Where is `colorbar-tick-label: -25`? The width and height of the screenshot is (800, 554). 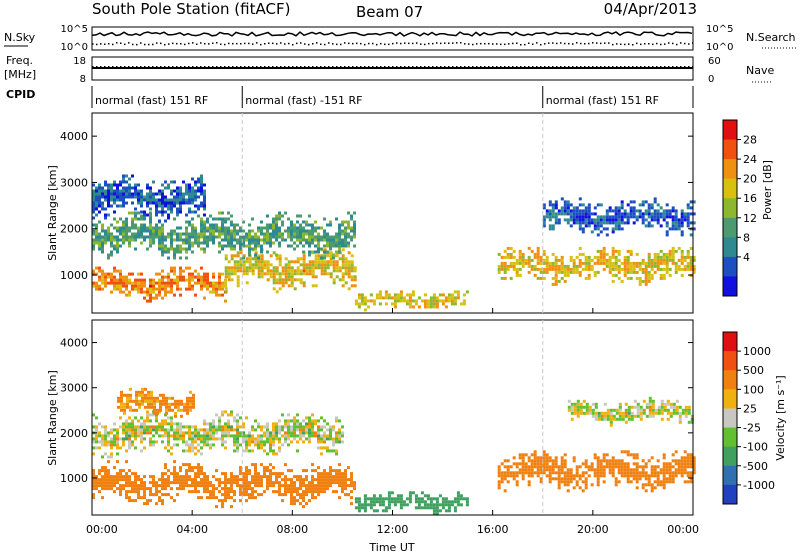 colorbar-tick-label: -25 is located at coordinates (752, 428).